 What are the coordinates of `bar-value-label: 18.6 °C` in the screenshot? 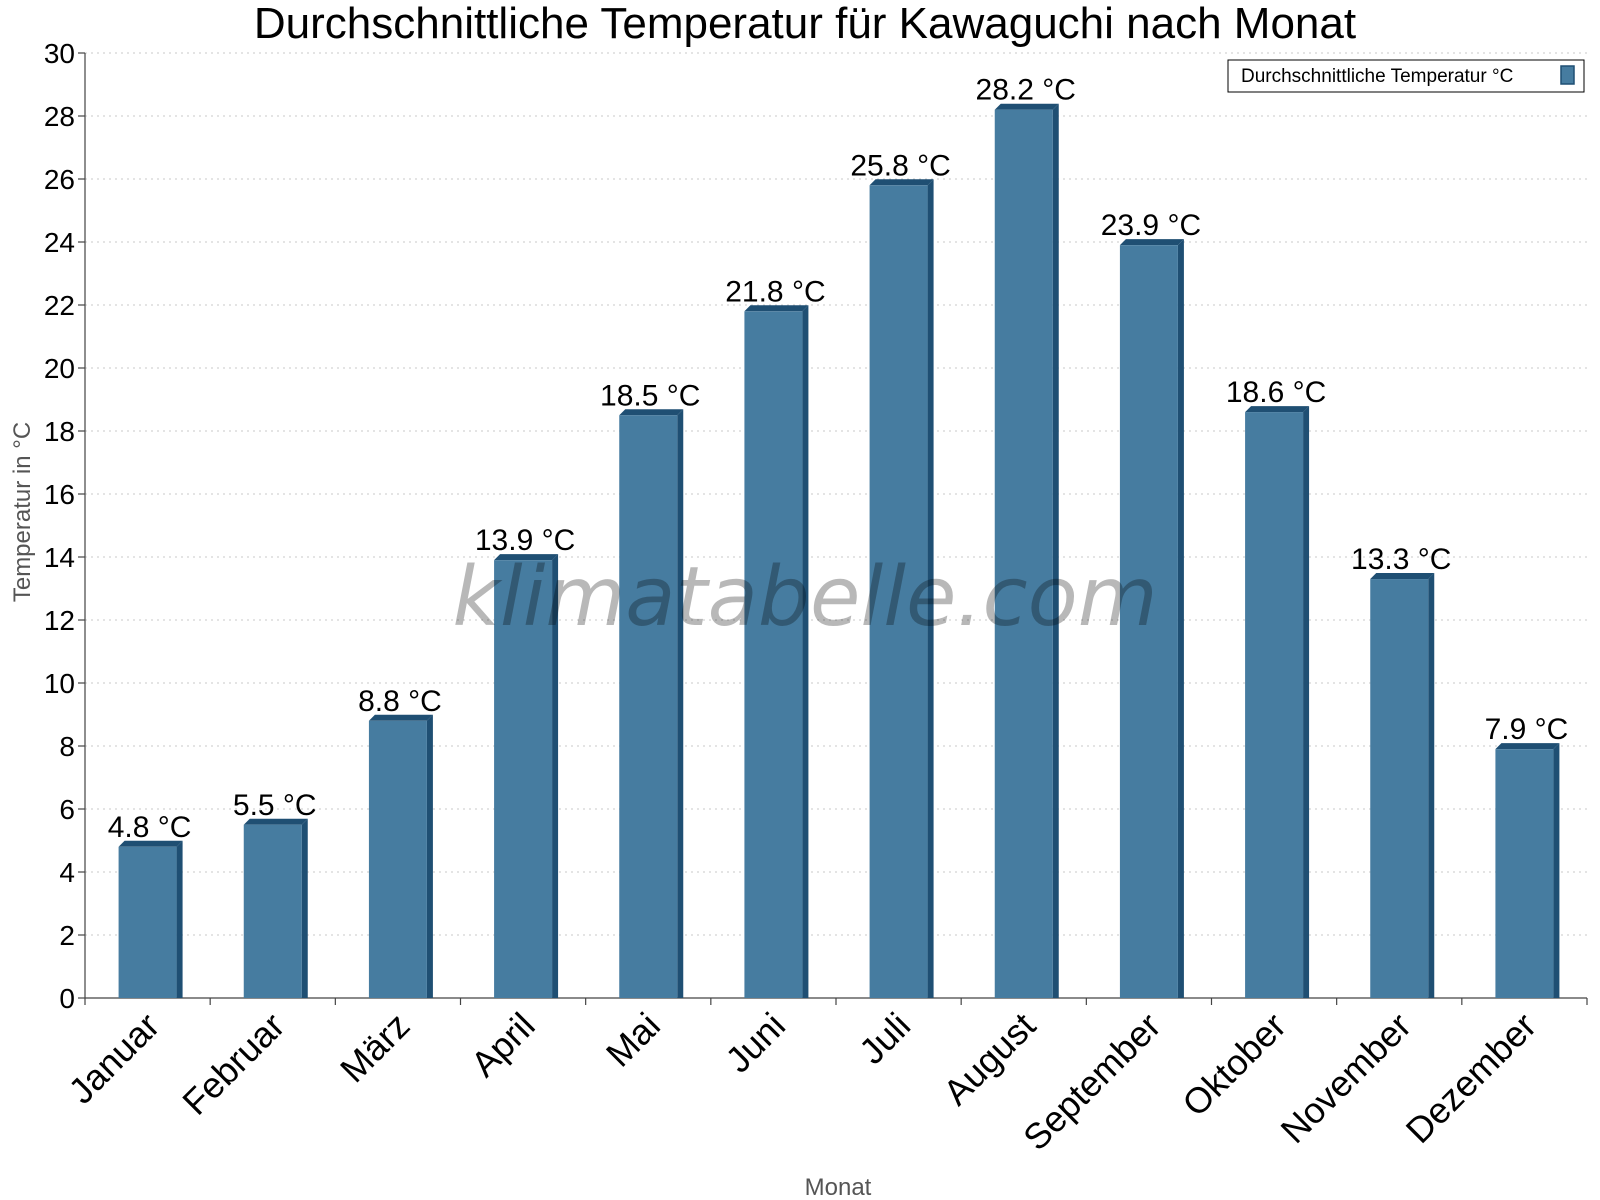 It's located at (1276, 392).